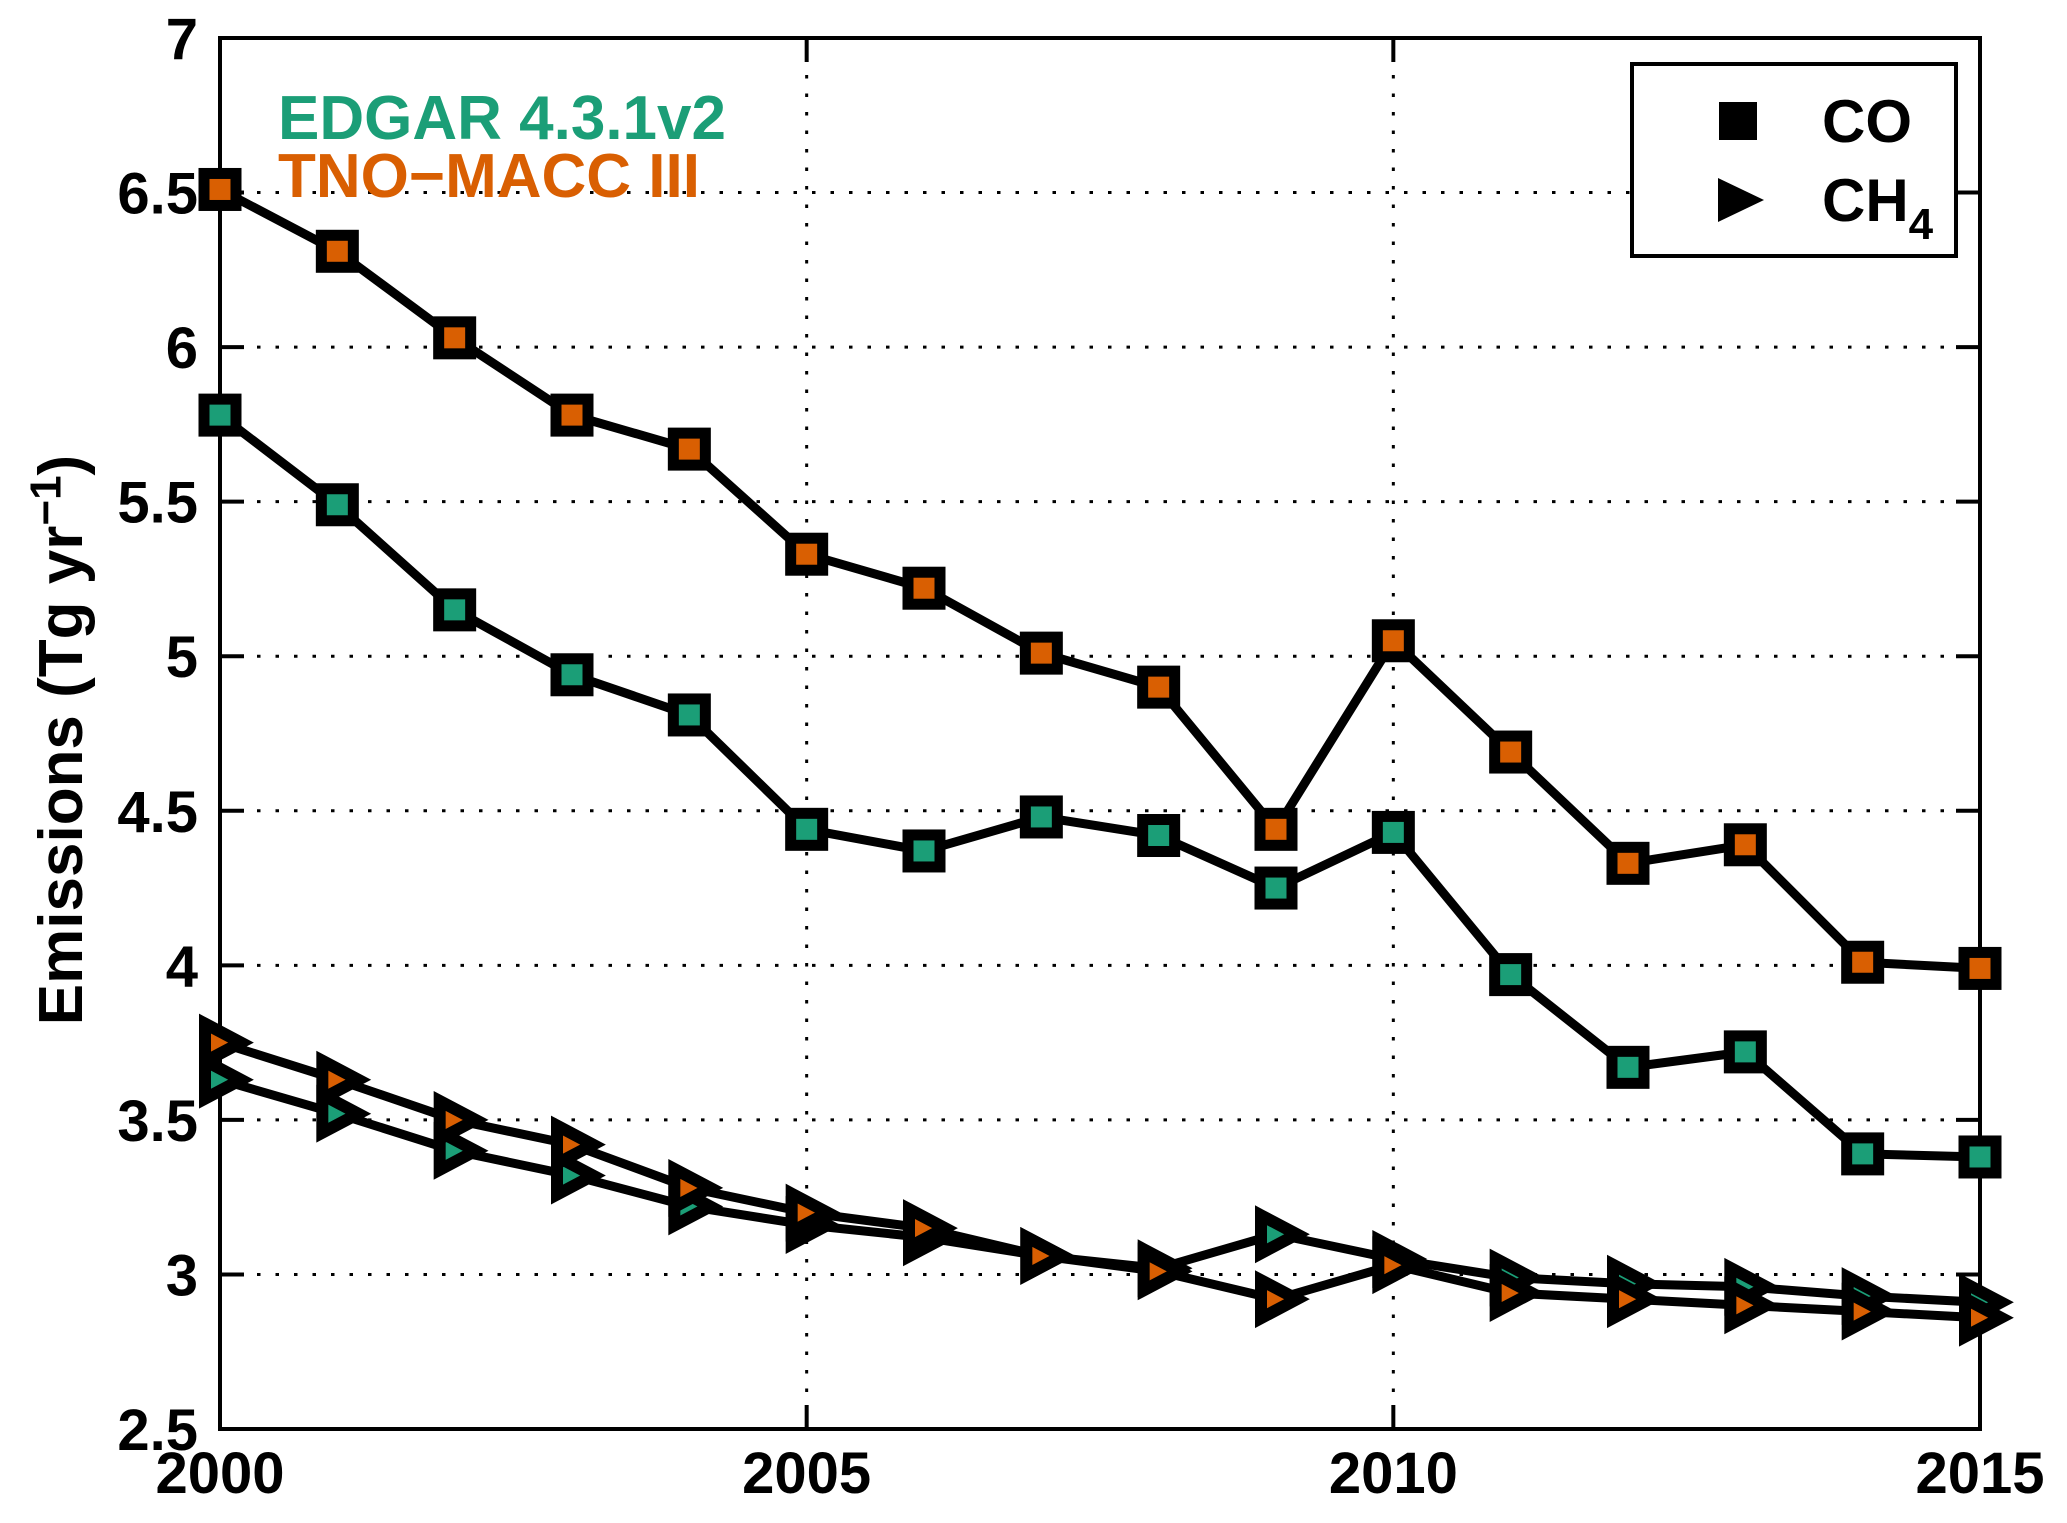 Image resolution: width=2067 pixels, height=1523 pixels. What do you see at coordinates (1738, 121) in the screenshot?
I see `legend-marker-co` at bounding box center [1738, 121].